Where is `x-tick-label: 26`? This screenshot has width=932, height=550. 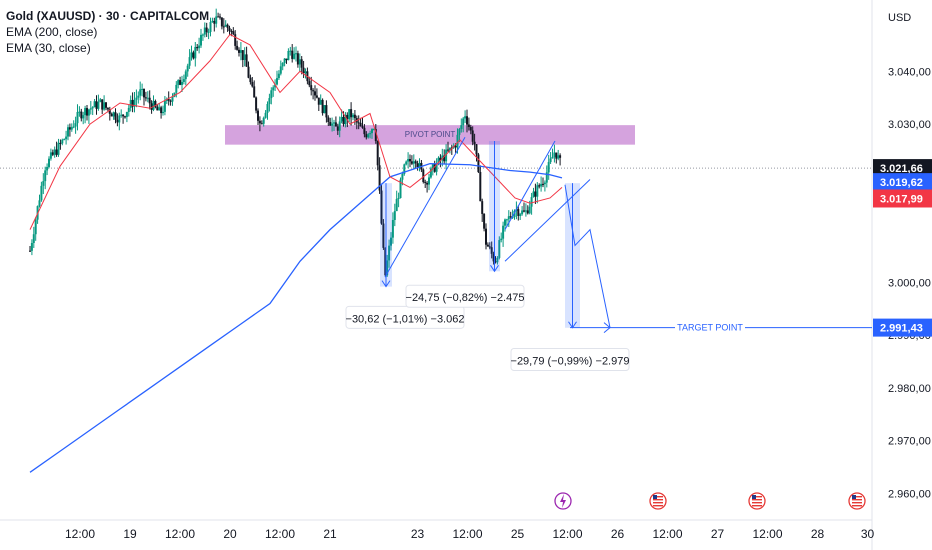 x-tick-label: 26 is located at coordinates (618, 534).